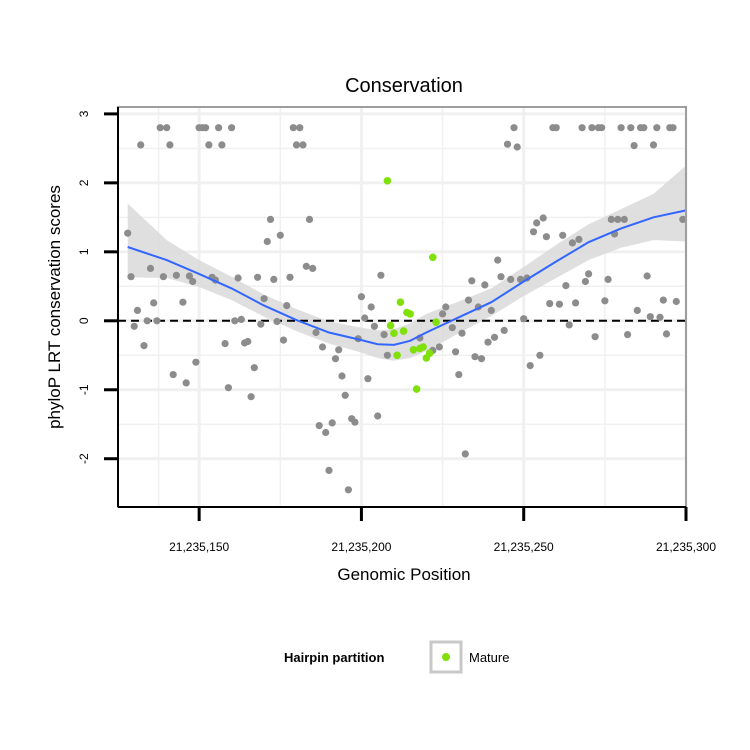 This screenshot has width=750, height=750. Describe the element at coordinates (84, 389) in the screenshot. I see `y-tick-label: -1` at that location.